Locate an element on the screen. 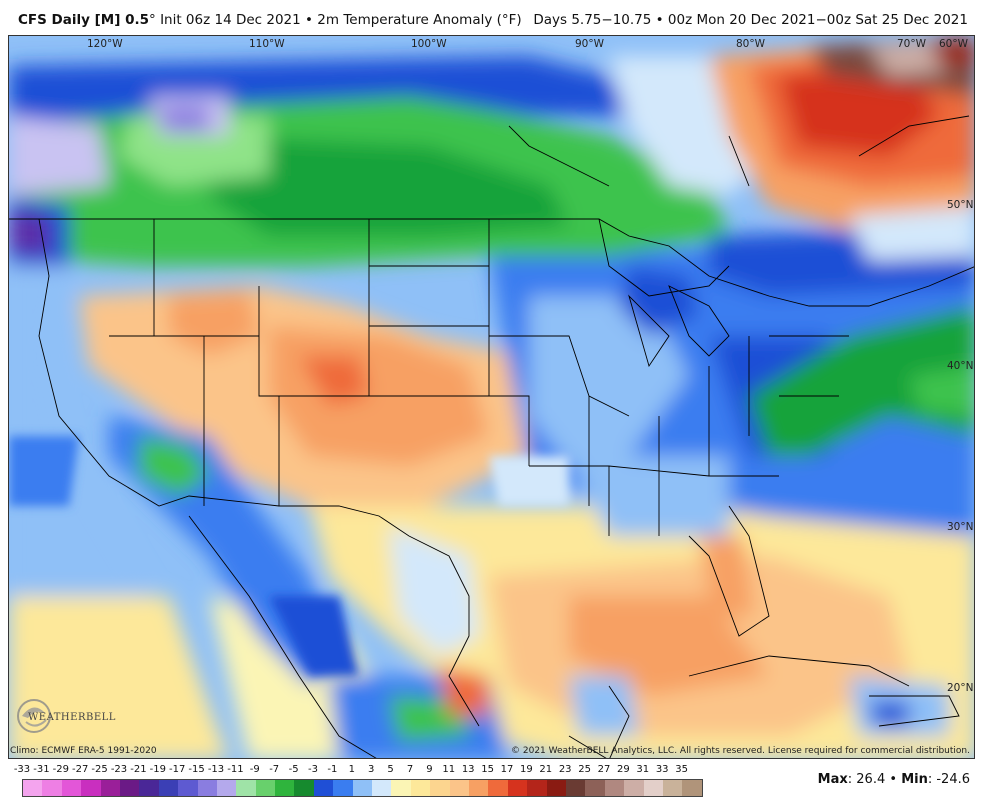 This screenshot has height=808, width=984. degree-symbol: ° is located at coordinates (152, 20).